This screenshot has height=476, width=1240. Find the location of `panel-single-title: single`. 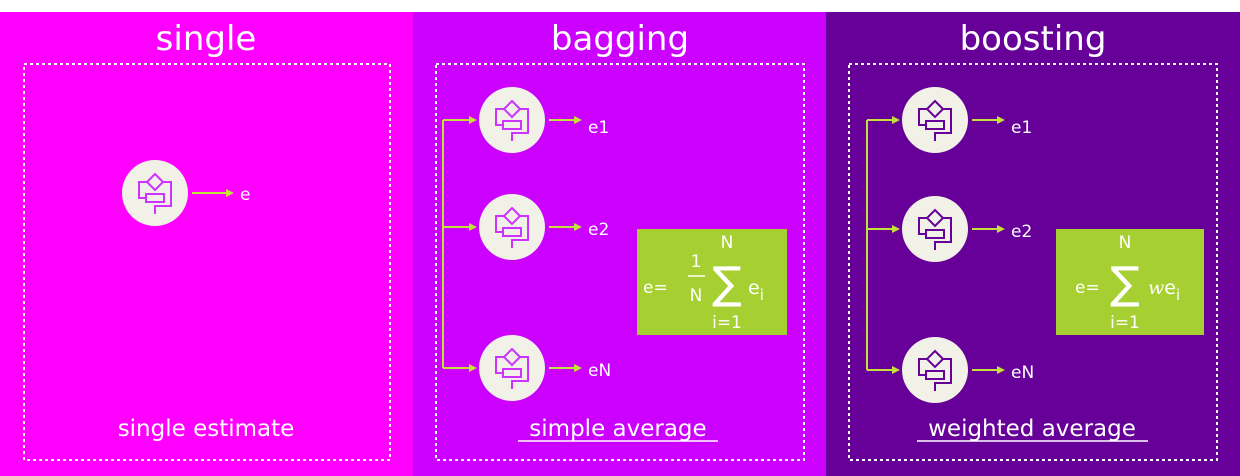

panel-single-title: single is located at coordinates (206, 39).